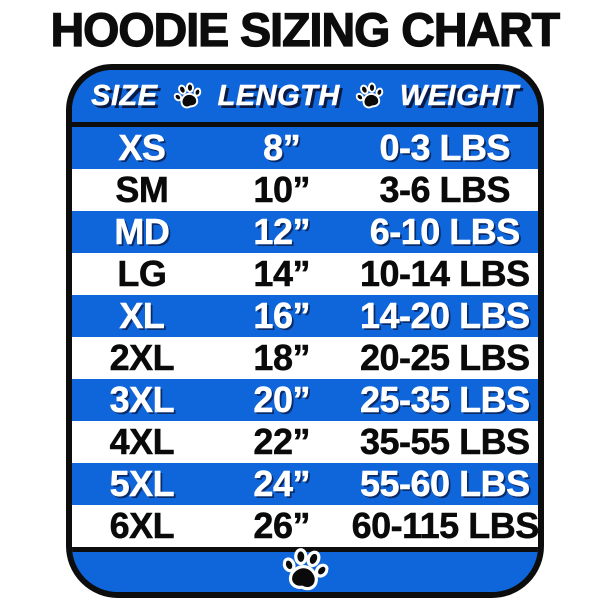  I want to click on weight-cell: 35-55 LBS, so click(445, 441).